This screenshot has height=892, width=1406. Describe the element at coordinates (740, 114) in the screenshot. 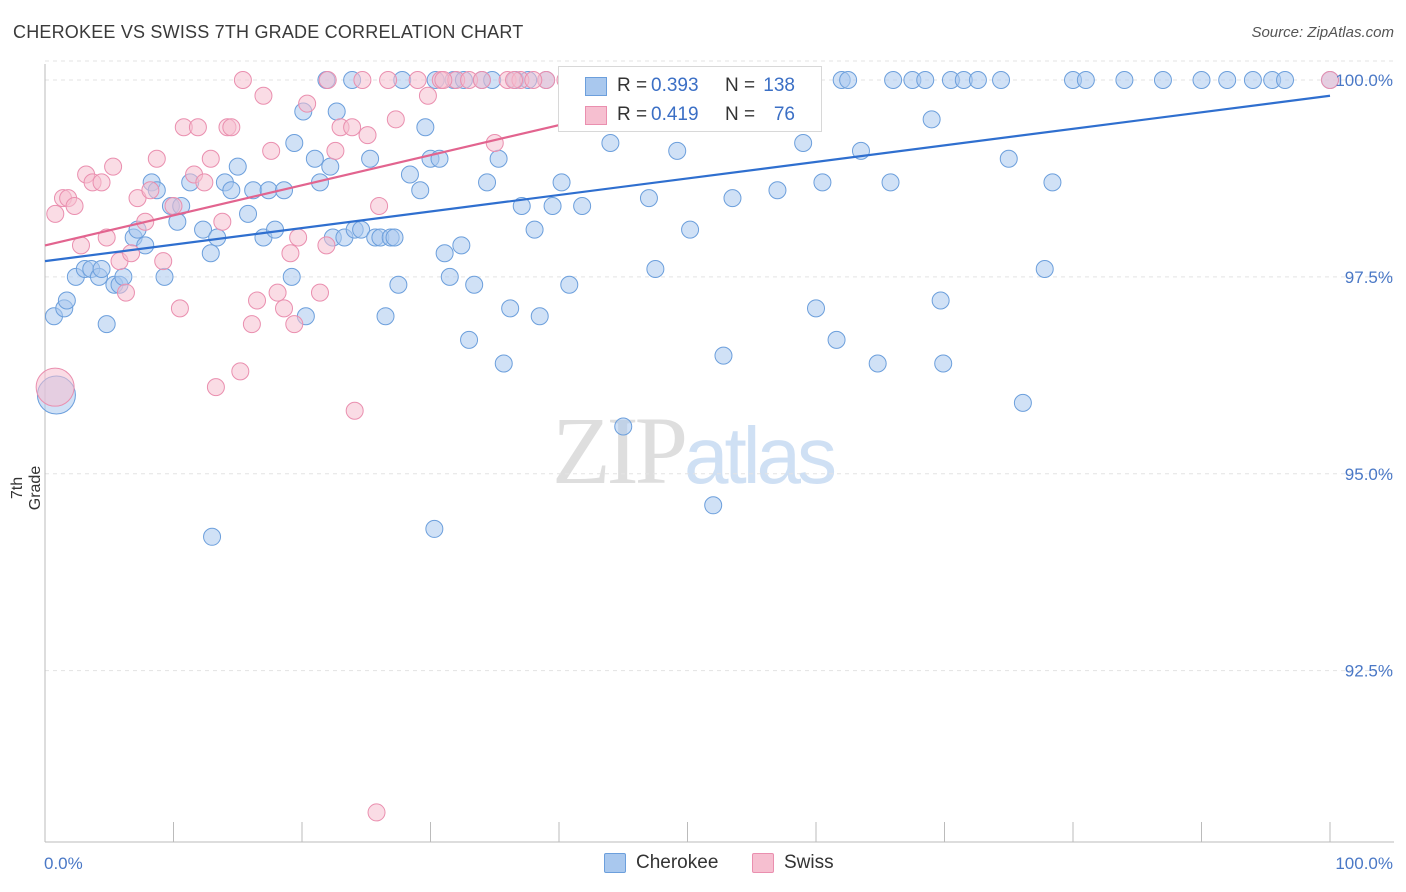

I see `legend-n-label: N =` at that location.